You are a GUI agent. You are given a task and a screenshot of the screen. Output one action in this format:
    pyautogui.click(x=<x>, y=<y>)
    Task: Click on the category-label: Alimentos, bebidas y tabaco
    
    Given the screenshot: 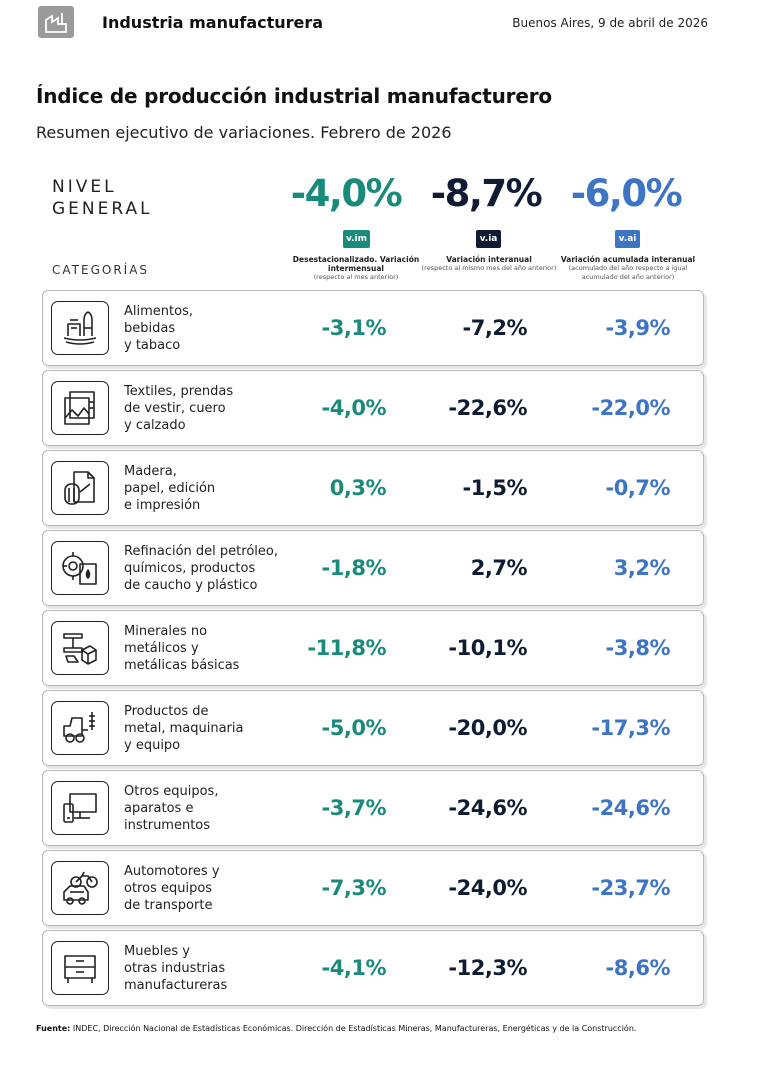 What is the action you would take?
    pyautogui.click(x=158, y=328)
    